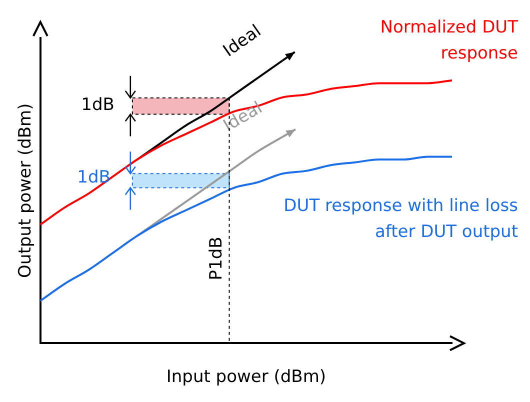  Describe the element at coordinates (246, 377) in the screenshot. I see `x-axis-title: Input power (dBm)` at that location.